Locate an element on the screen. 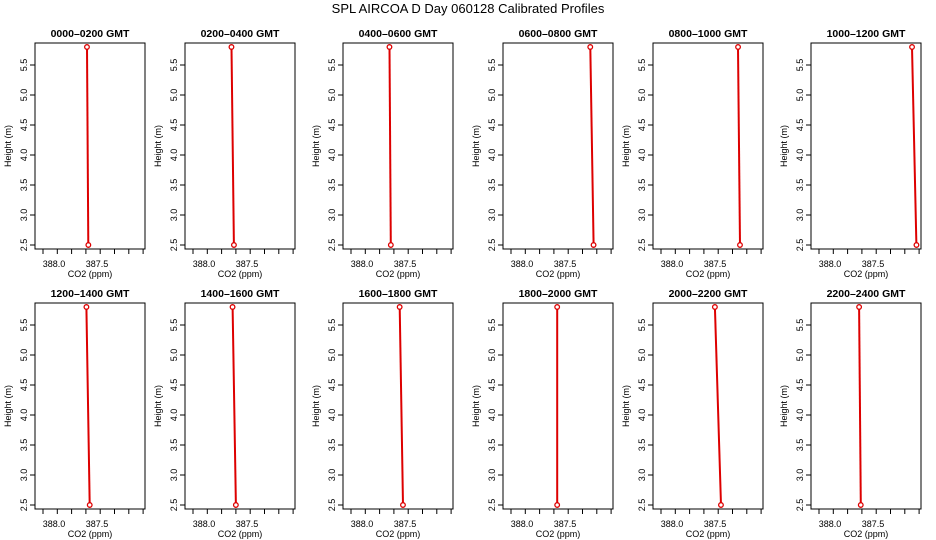 This screenshot has width=936, height=540. panel-title: 0000–0200 GMT is located at coordinates (90, 34).